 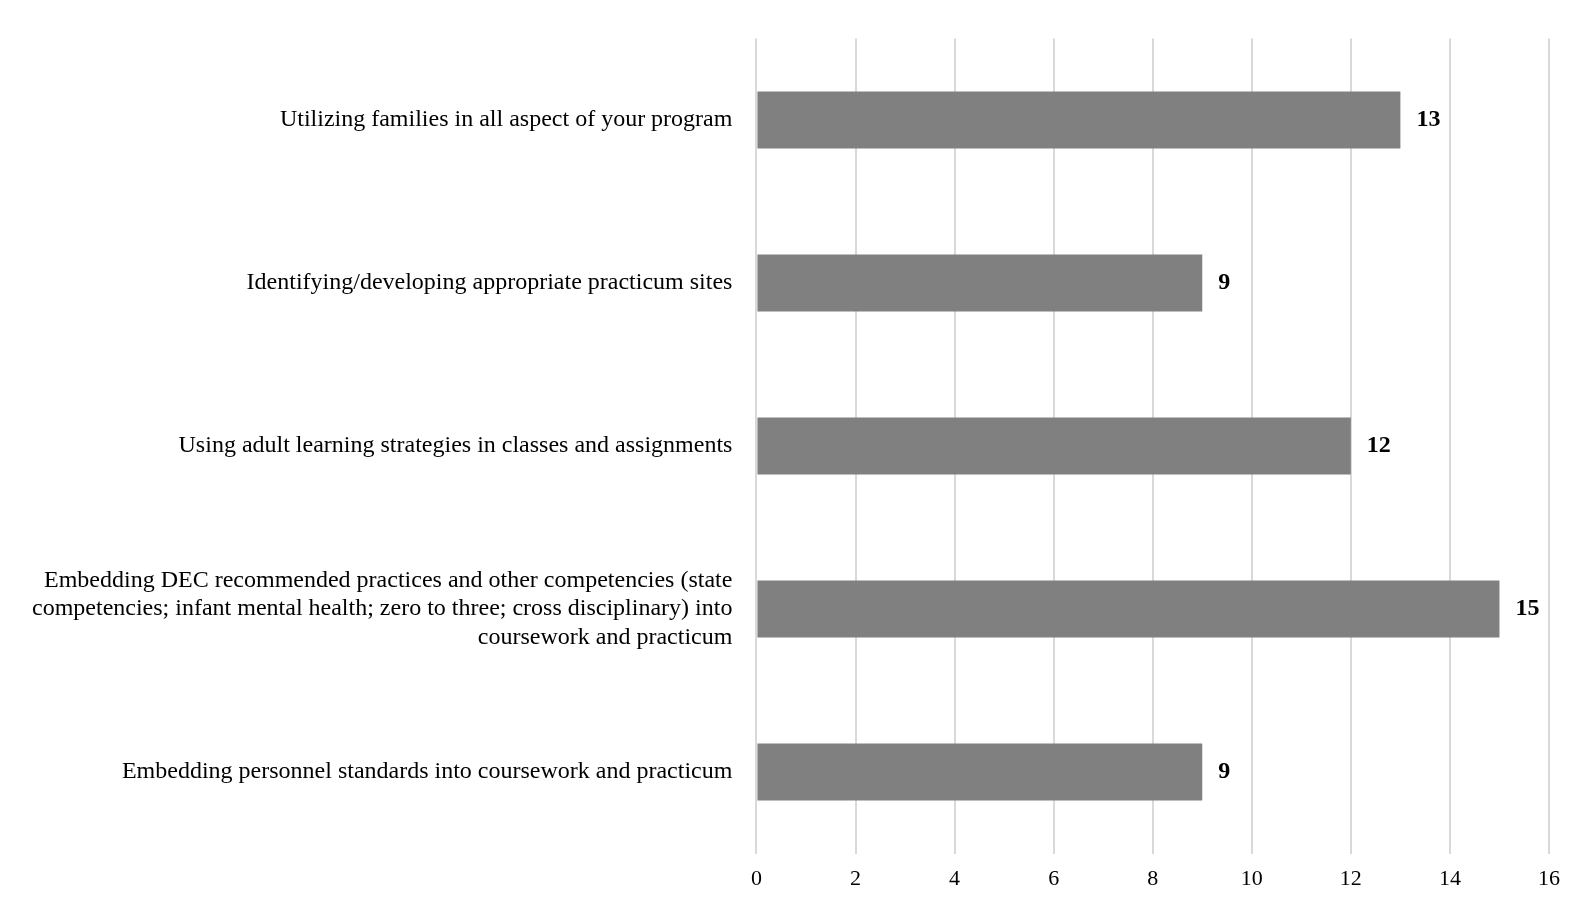 I want to click on data-label: 15, so click(x=1527, y=607).